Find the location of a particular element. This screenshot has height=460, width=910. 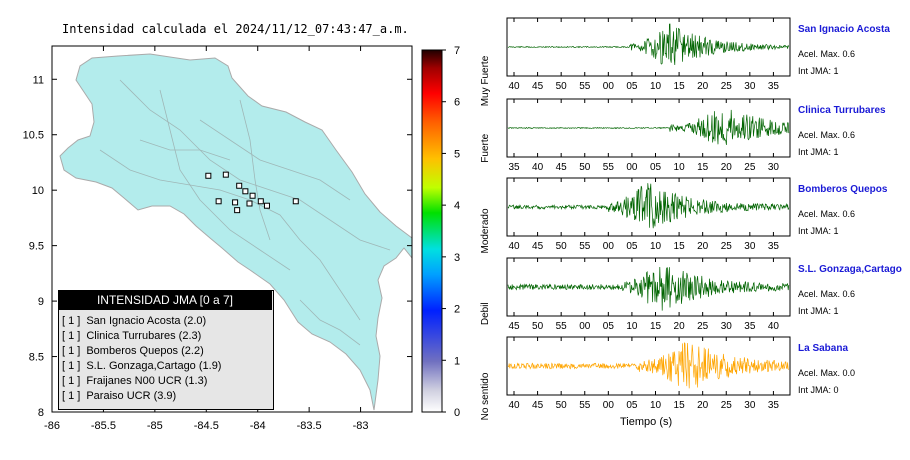

legend-item-label: Clinica Turrubares (2.3) is located at coordinates (144, 336).